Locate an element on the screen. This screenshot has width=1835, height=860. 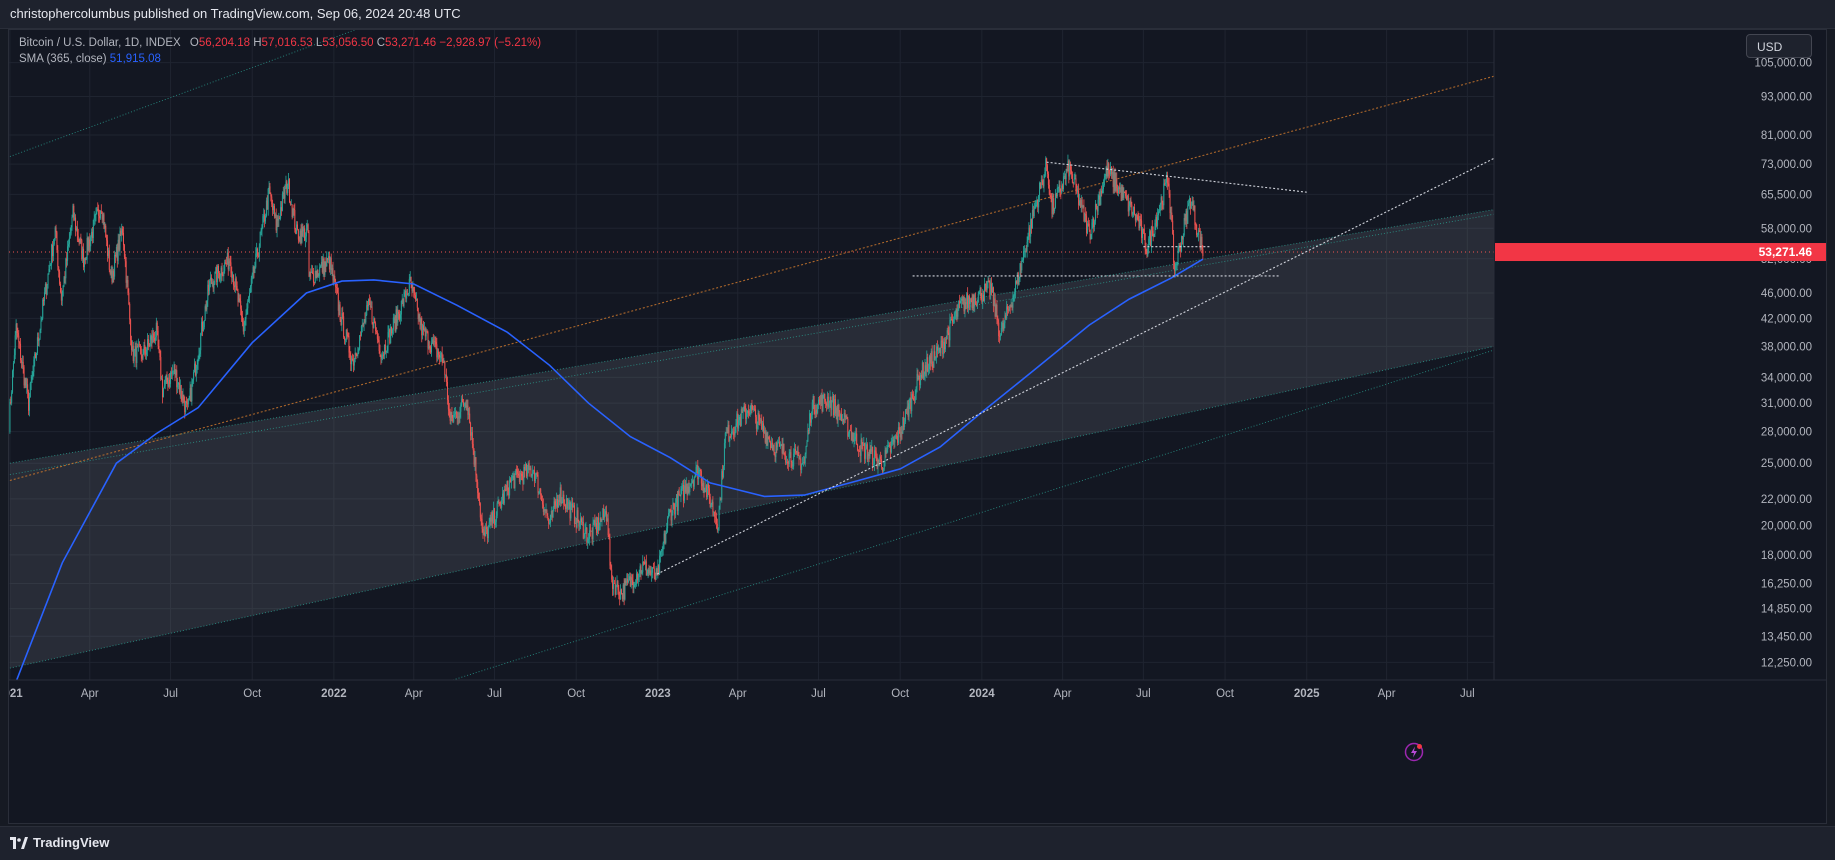
trendline is located at coordinates (1176, 177).